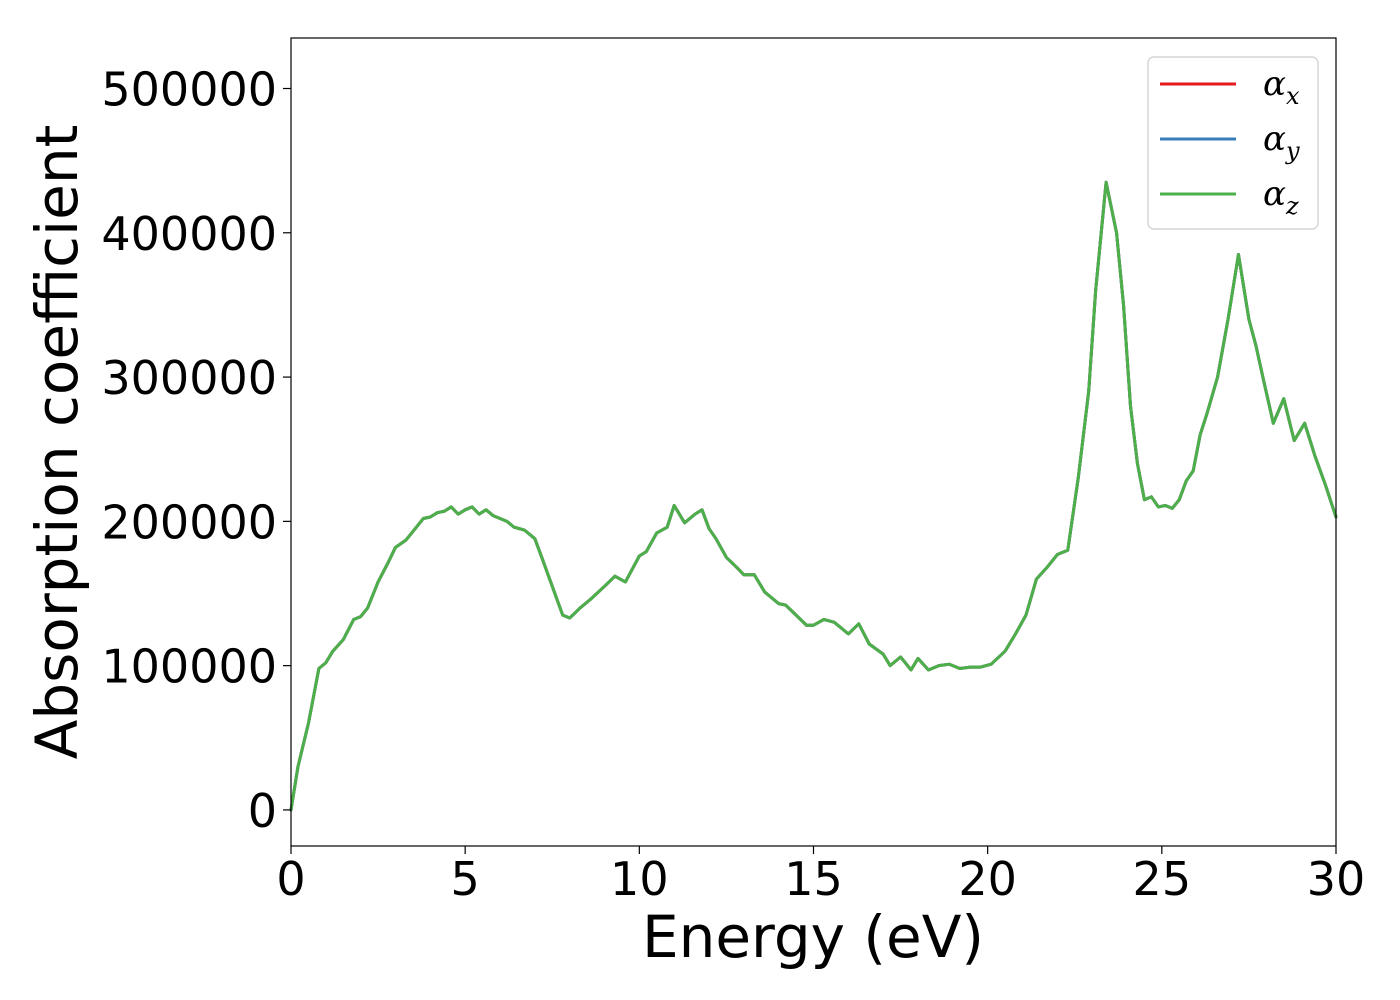 The height and width of the screenshot is (1000, 1400). What do you see at coordinates (189, 667) in the screenshot?
I see `y-tick-label: 100000` at bounding box center [189, 667].